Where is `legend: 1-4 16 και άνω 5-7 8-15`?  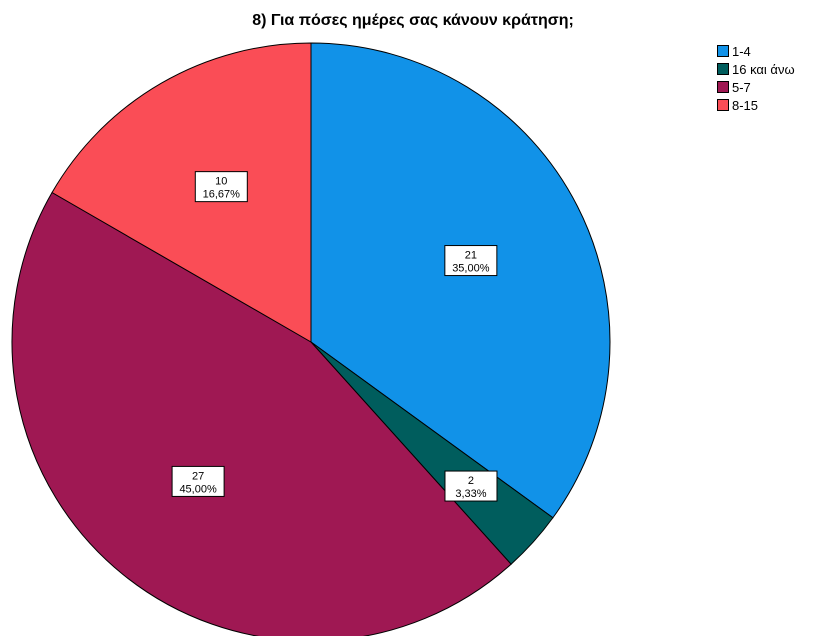 legend: 1-4 16 και άνω 5-7 8-15 is located at coordinates (756, 79).